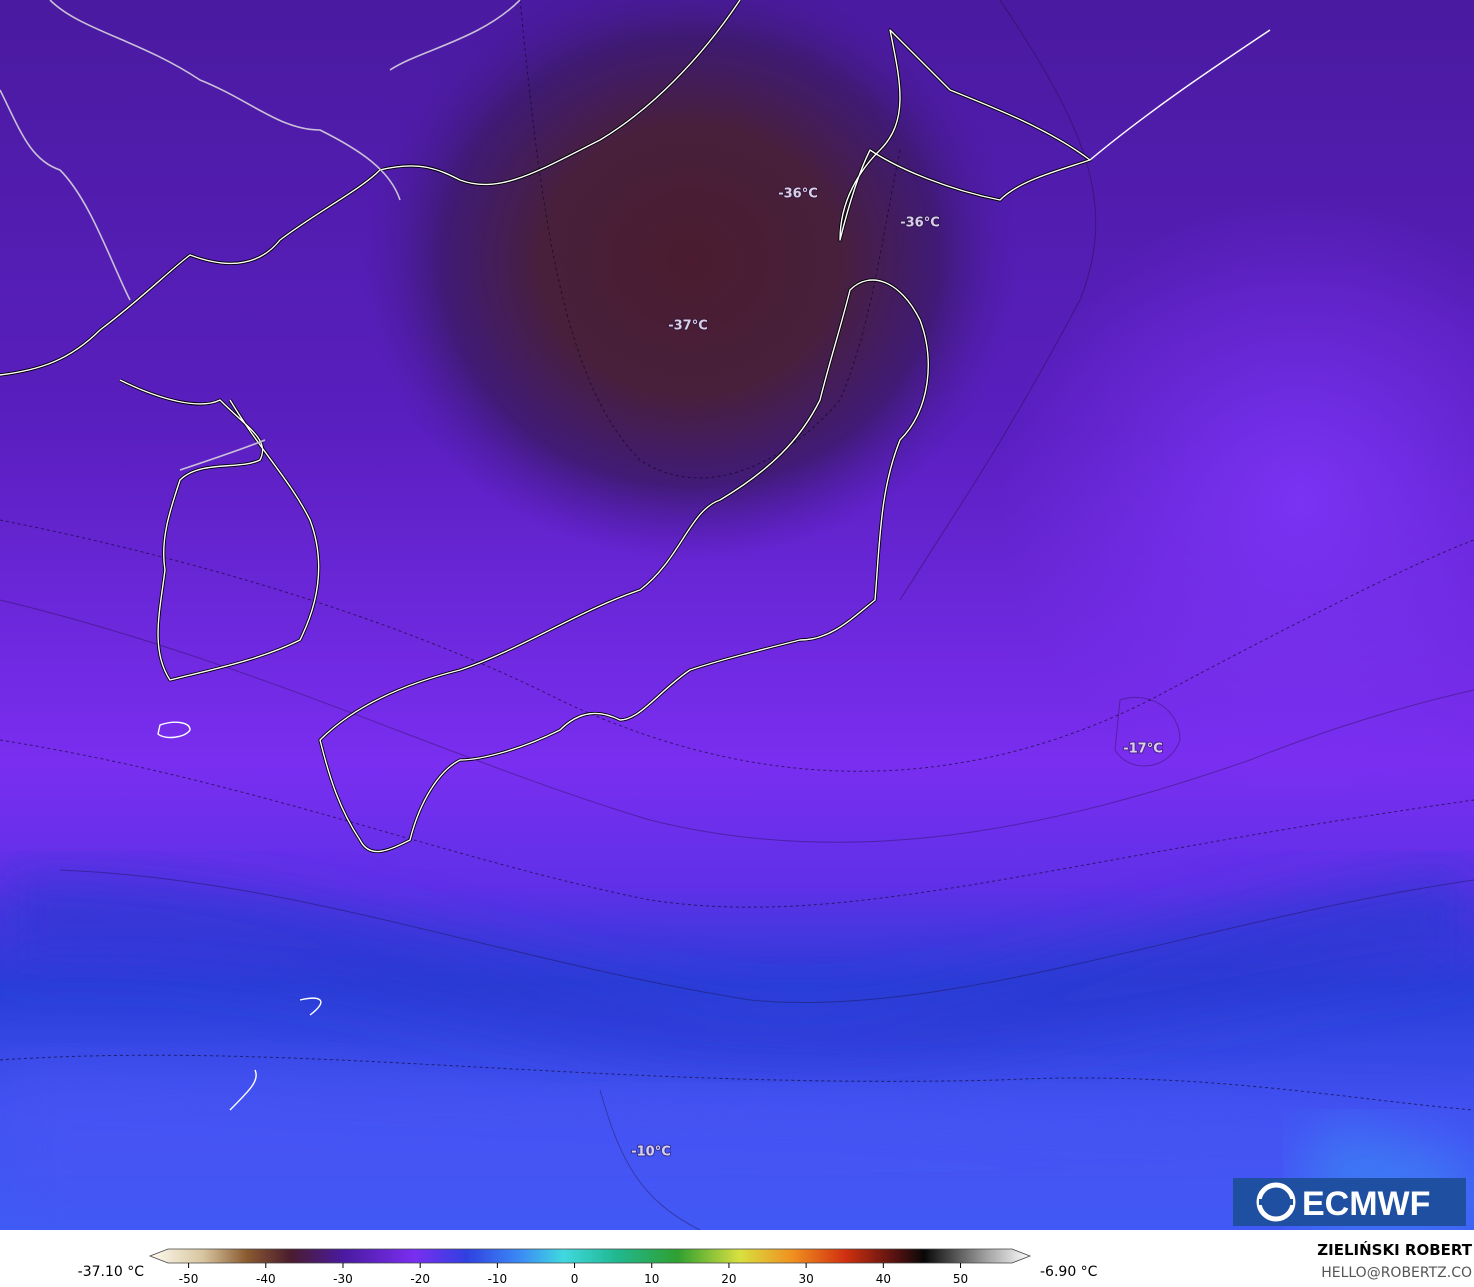 The image size is (1474, 1287). I want to click on warm-area, so click(1237, 500).